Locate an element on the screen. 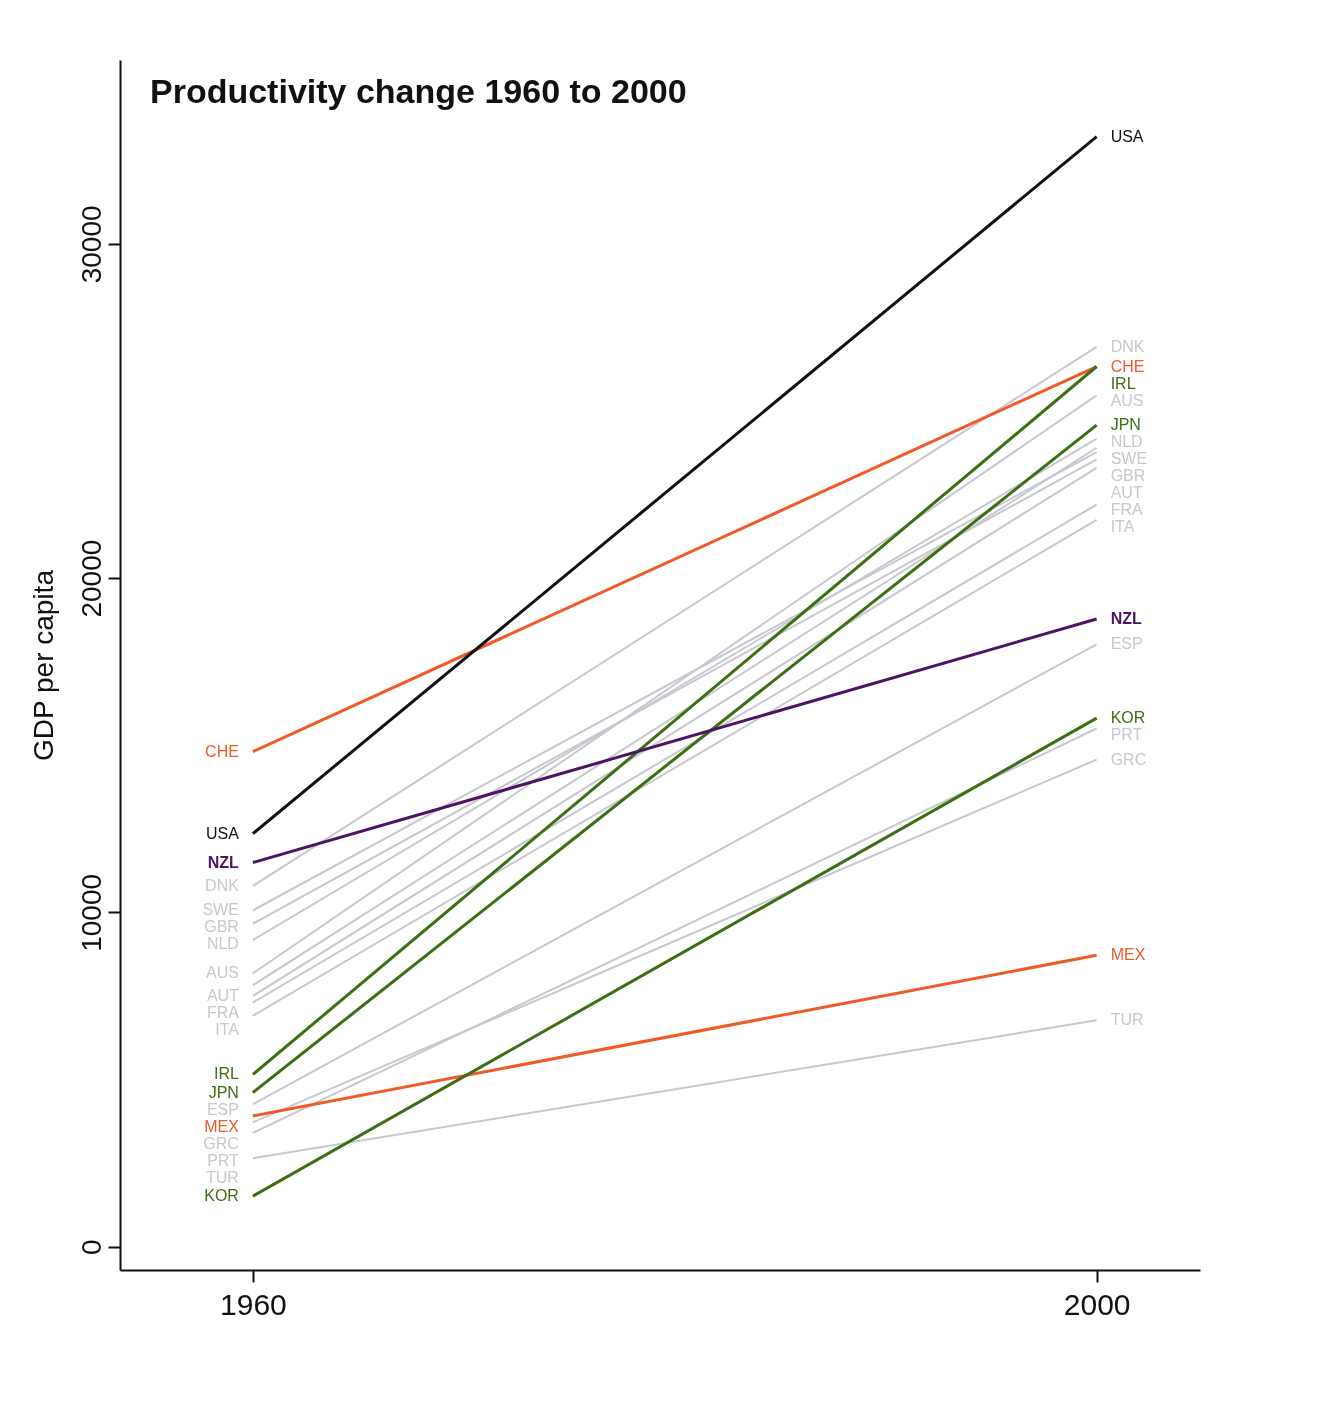  text: CHE is located at coordinates (1127, 366).